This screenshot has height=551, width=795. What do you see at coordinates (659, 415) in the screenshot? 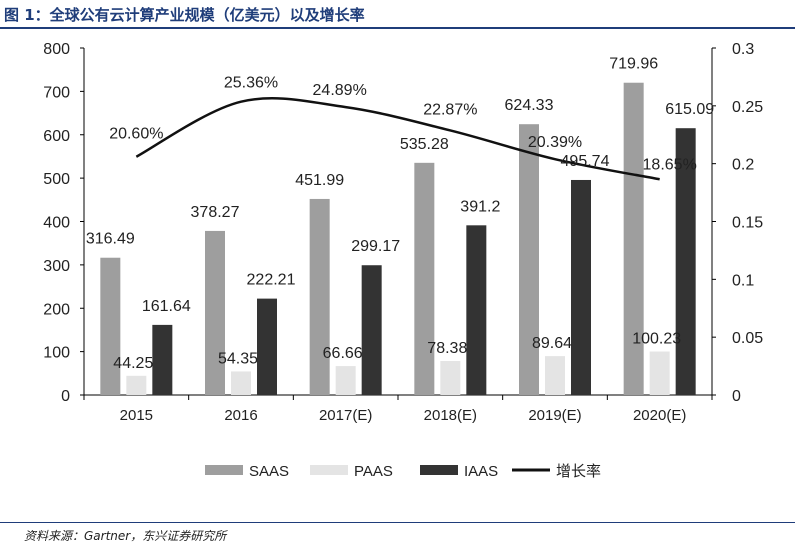
I see `x-tick-label: 2020(E)` at bounding box center [659, 415].